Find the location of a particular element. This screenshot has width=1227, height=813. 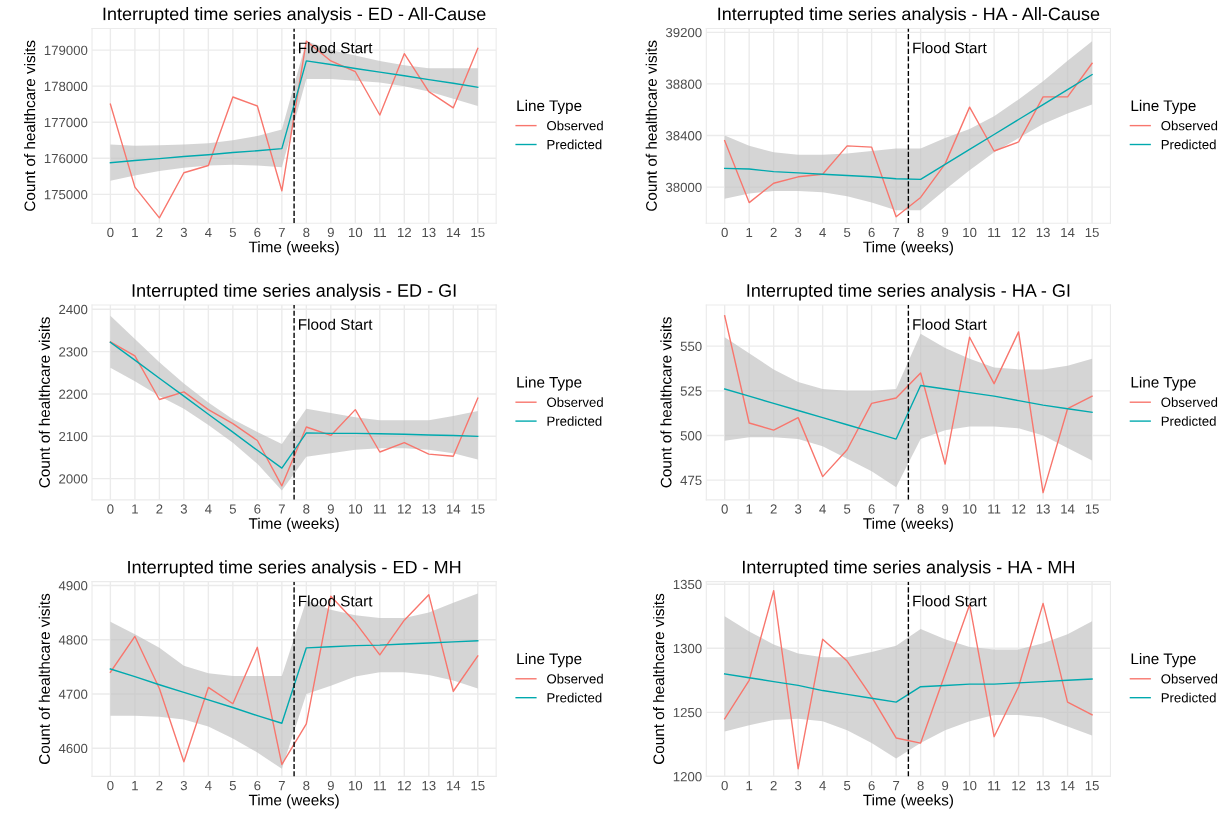

y-tick-label: 179000 is located at coordinates (66, 50).